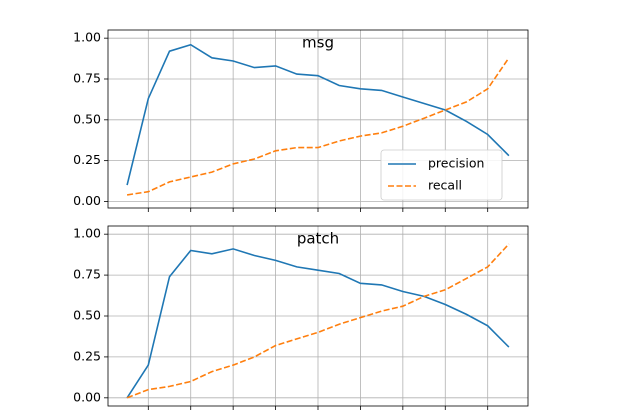 This screenshot has height=418, width=617. Describe the element at coordinates (318, 239) in the screenshot. I see `chart-title: patch` at that location.